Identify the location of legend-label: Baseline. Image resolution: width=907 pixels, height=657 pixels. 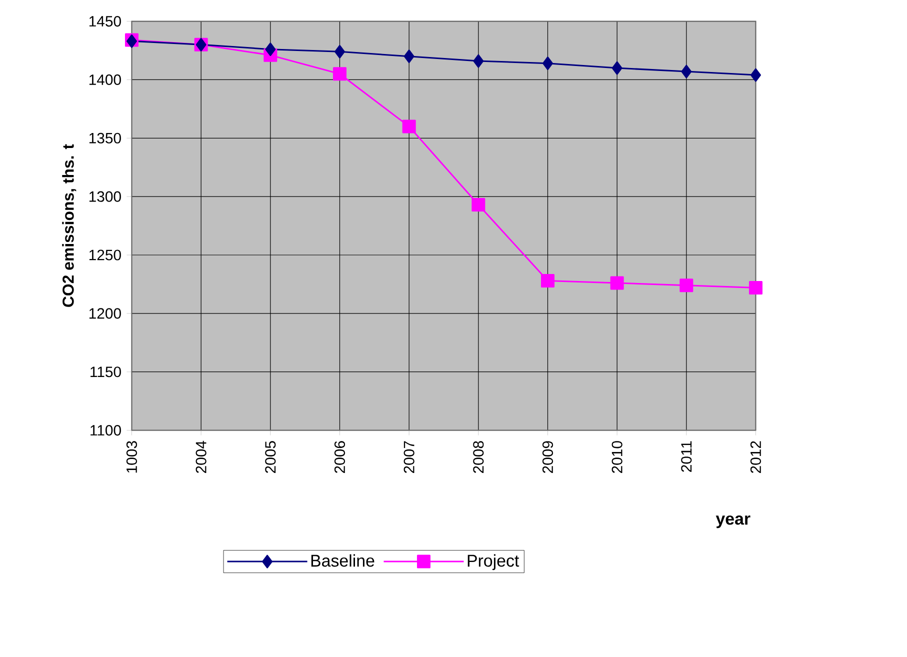
(342, 560).